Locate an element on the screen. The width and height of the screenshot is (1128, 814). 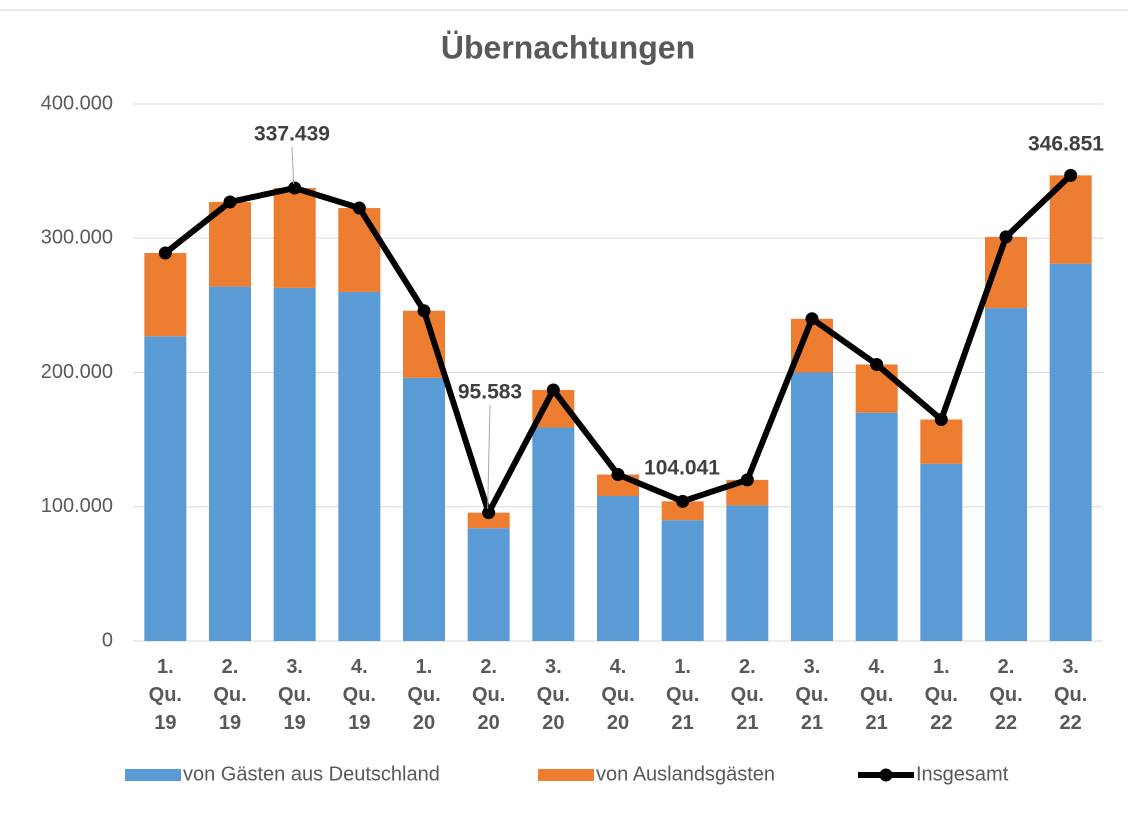
x-tick-label: 3. Qu. 22 is located at coordinates (1070, 695).